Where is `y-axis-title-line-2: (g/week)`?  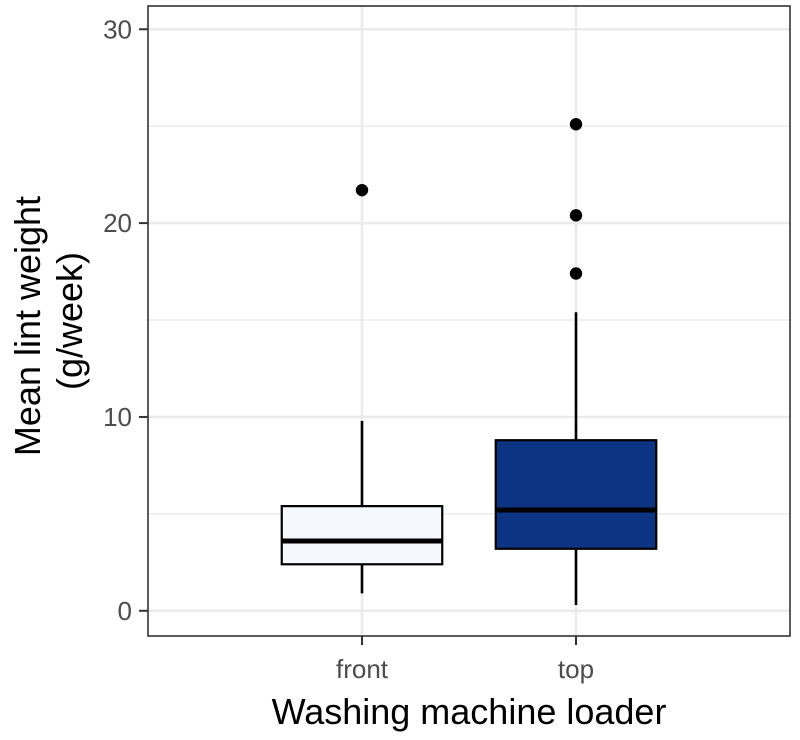
y-axis-title-line-2: (g/week) is located at coordinates (69, 321).